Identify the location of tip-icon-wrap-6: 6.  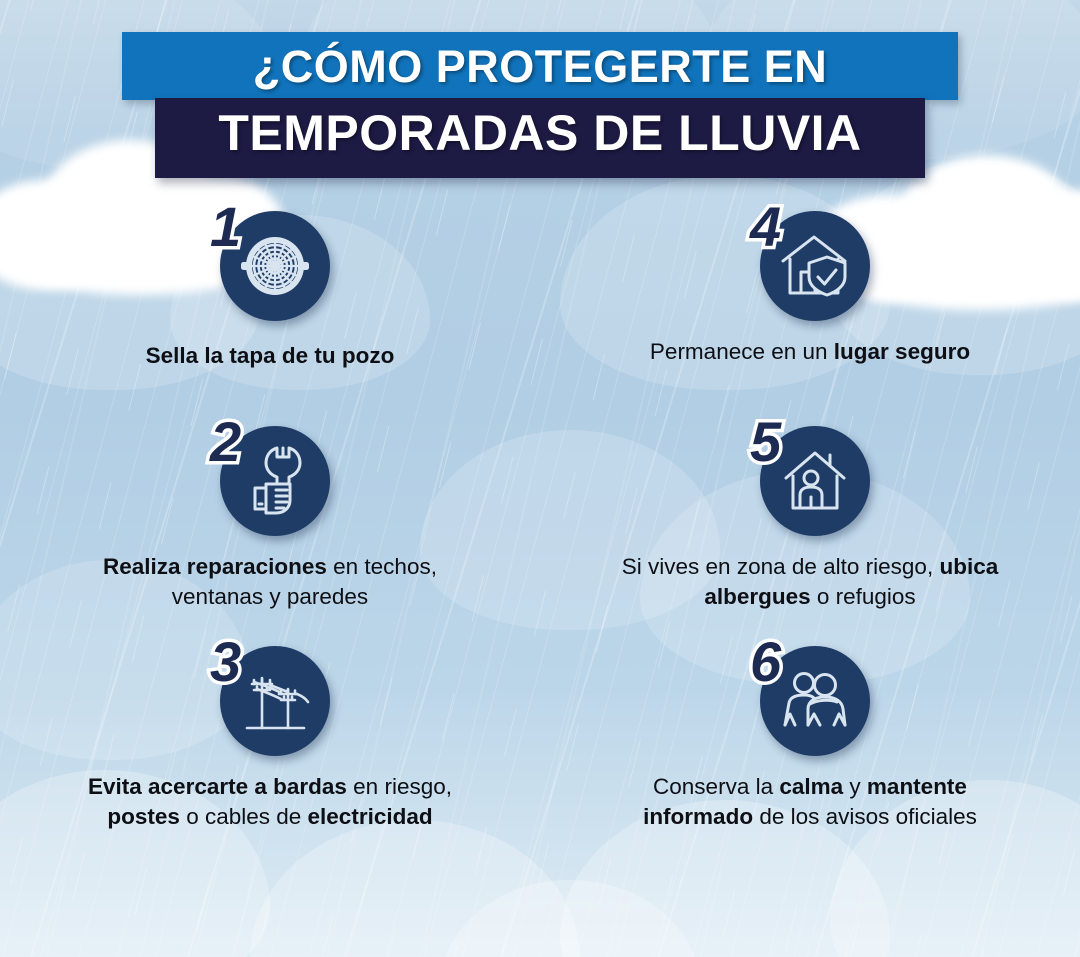
(808, 694).